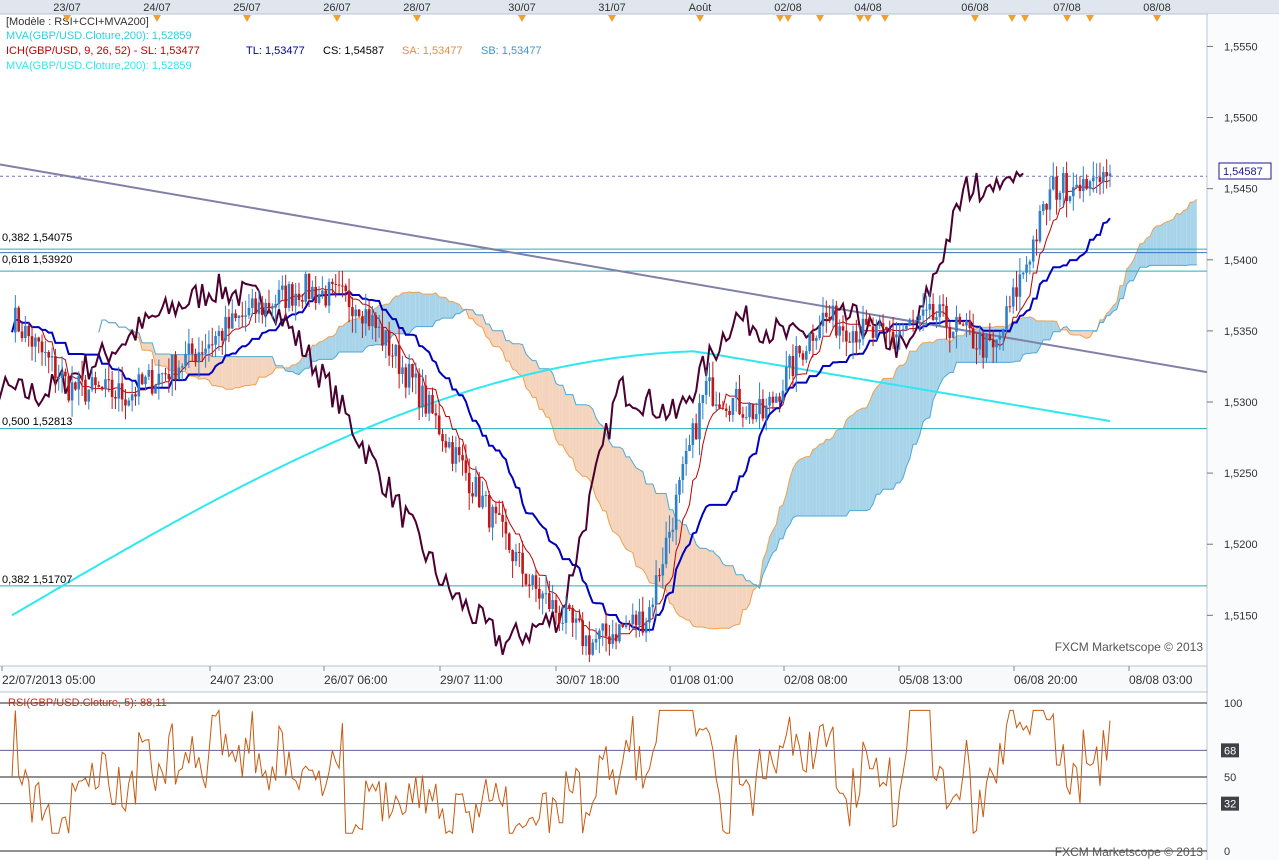  What do you see at coordinates (353, 51) in the screenshot?
I see `legend-cs: CS: 1,54587` at bounding box center [353, 51].